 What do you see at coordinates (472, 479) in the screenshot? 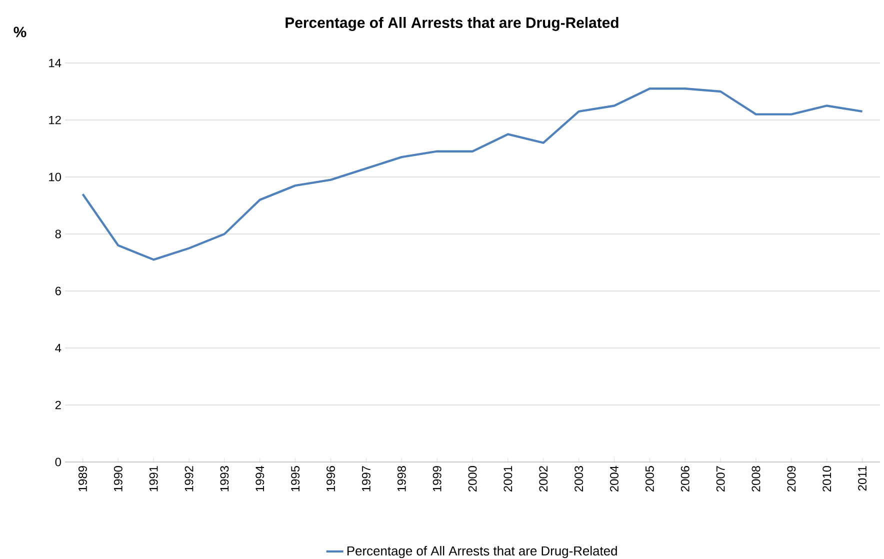
I see `x-tick-label: 2000` at bounding box center [472, 479].